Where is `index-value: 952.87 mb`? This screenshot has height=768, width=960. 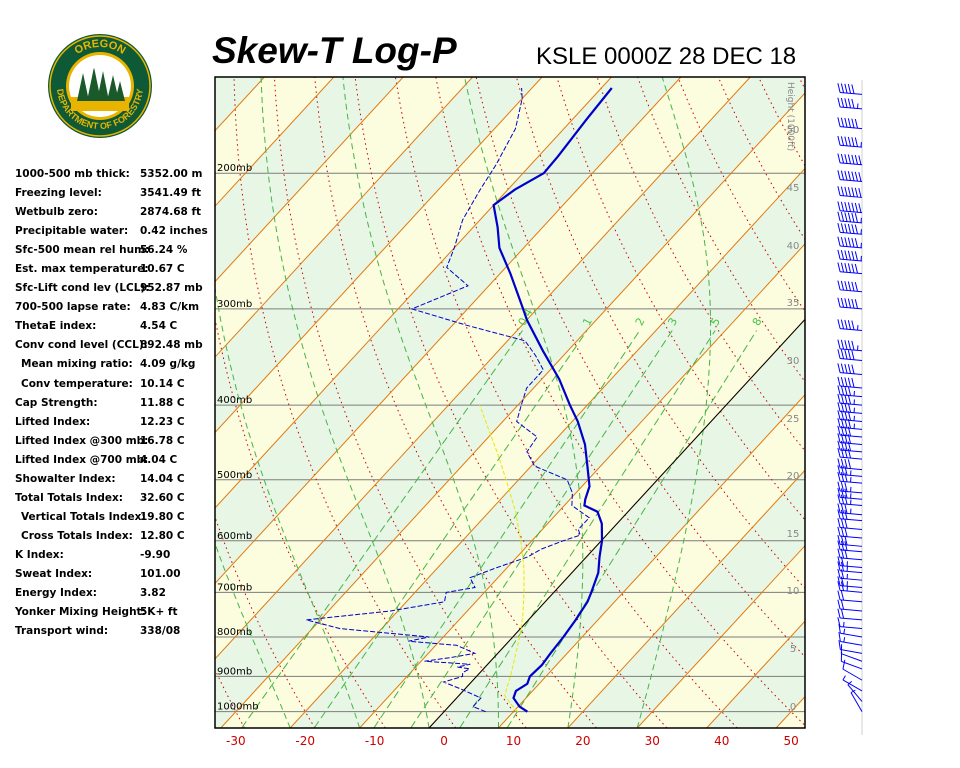 index-value: 952.87 mb is located at coordinates (171, 288).